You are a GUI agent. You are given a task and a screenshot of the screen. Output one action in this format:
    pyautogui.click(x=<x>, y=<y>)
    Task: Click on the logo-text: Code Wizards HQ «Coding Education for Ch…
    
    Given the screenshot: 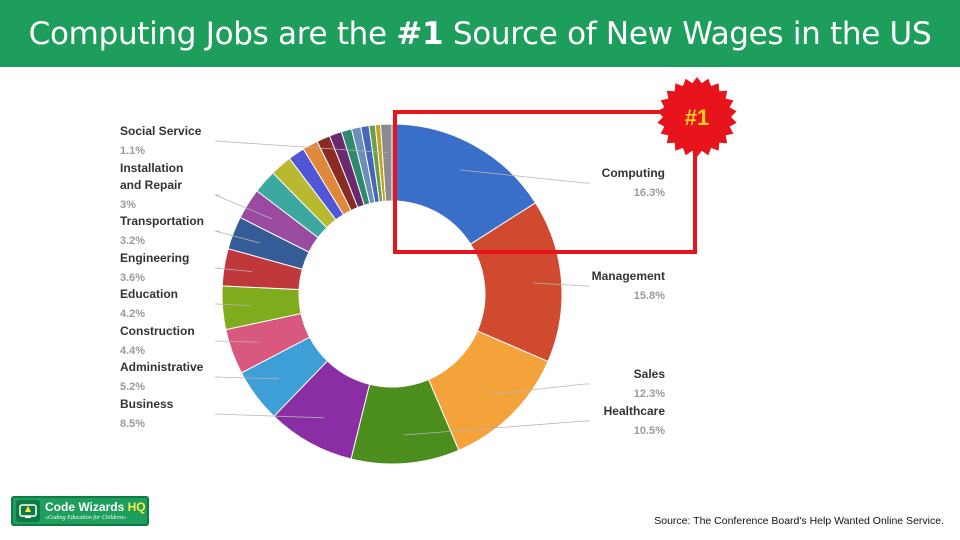 What is the action you would take?
    pyautogui.click(x=95, y=511)
    